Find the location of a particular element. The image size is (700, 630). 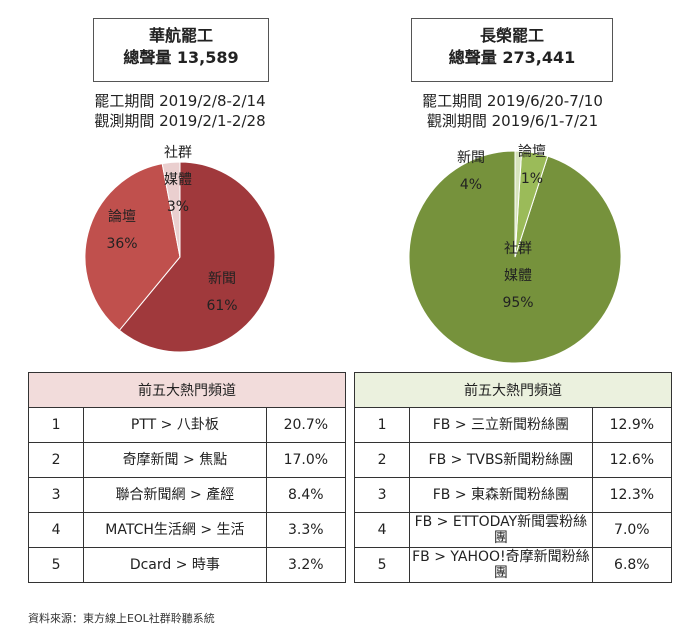

left-table-rank-cell: 2 is located at coordinates (56, 460).